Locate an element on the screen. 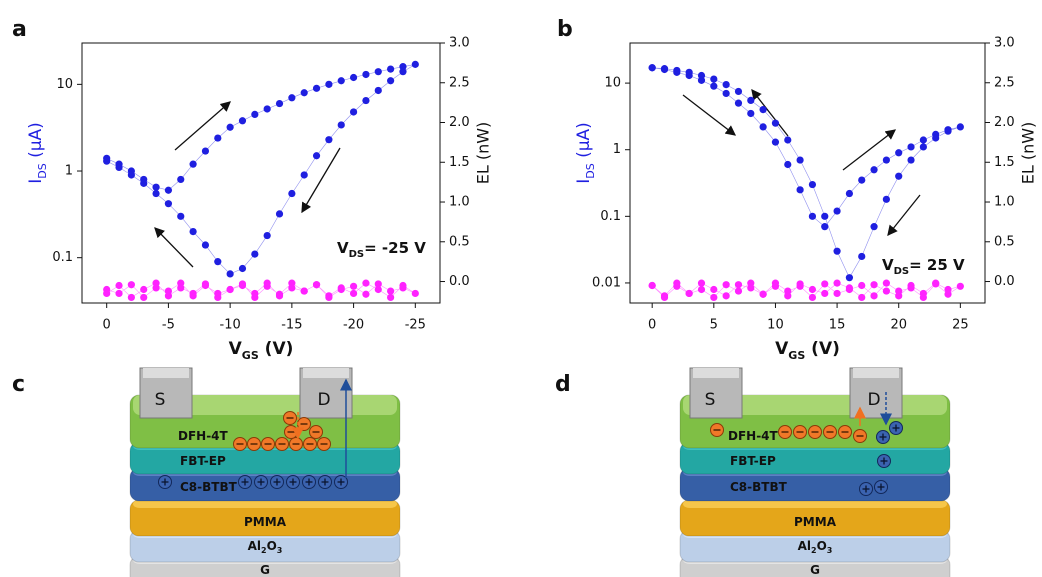 This screenshot has width=1042, height=577. y-axis-label-part: (μA) is located at coordinates (36, 142).